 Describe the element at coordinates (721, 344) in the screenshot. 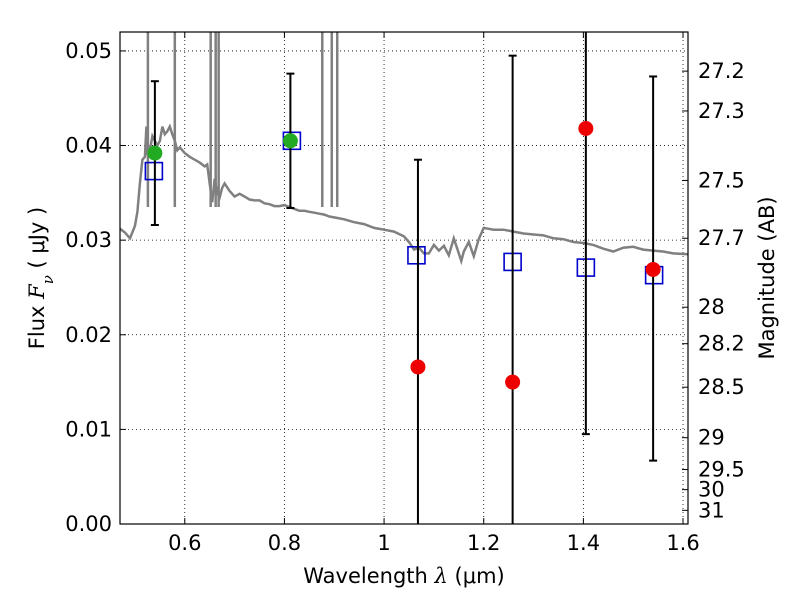

I see `mag-tick-label: 28.2` at that location.